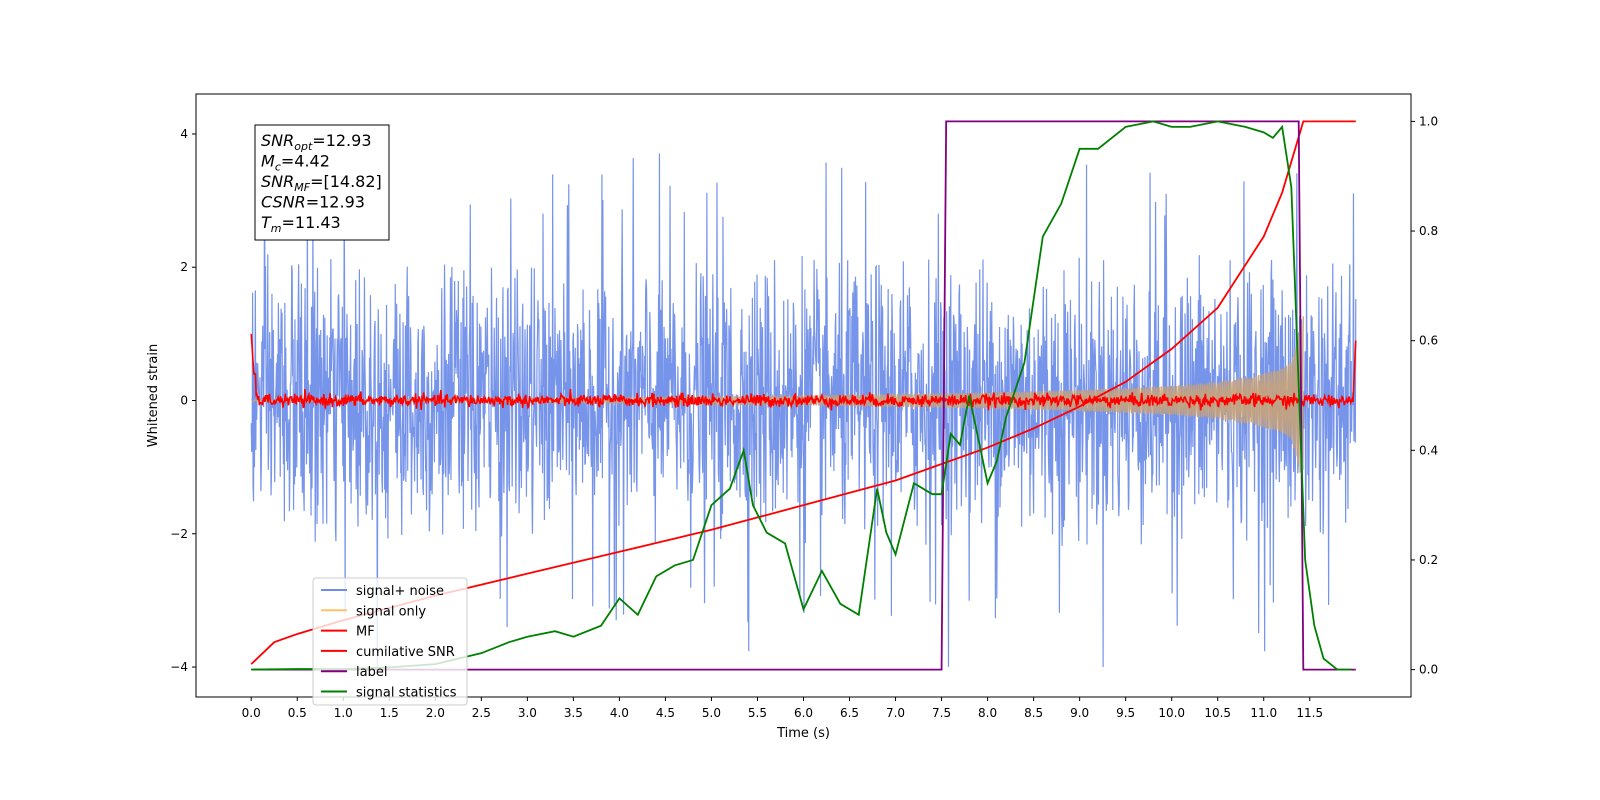 The width and height of the screenshot is (1600, 800). I want to click on y-axis-left-ticks: −4 −2 0 2 4, so click(183, 400).